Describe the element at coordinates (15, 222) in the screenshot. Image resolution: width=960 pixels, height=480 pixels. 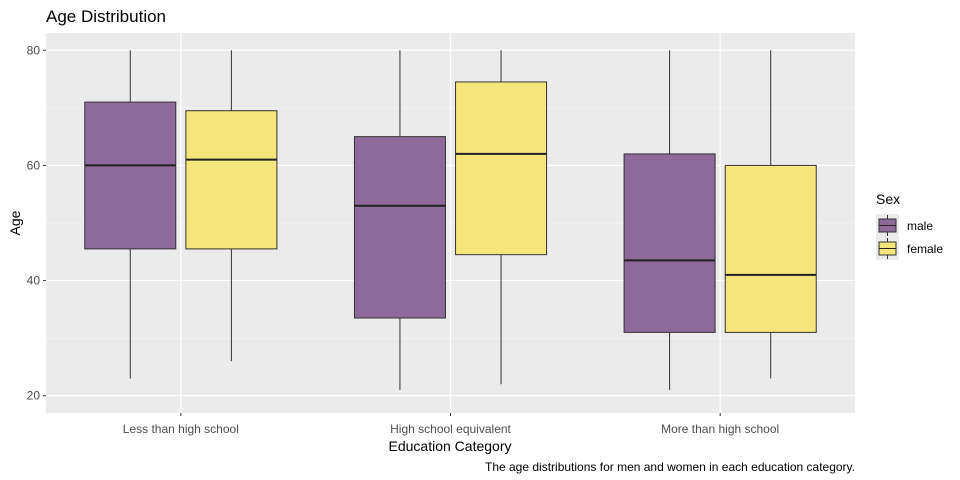
I see `y-axis-title: Age` at that location.